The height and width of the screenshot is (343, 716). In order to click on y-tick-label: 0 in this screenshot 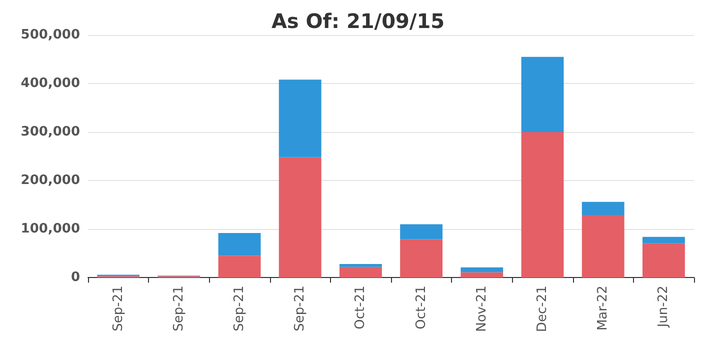, I will do `click(75, 278)`.